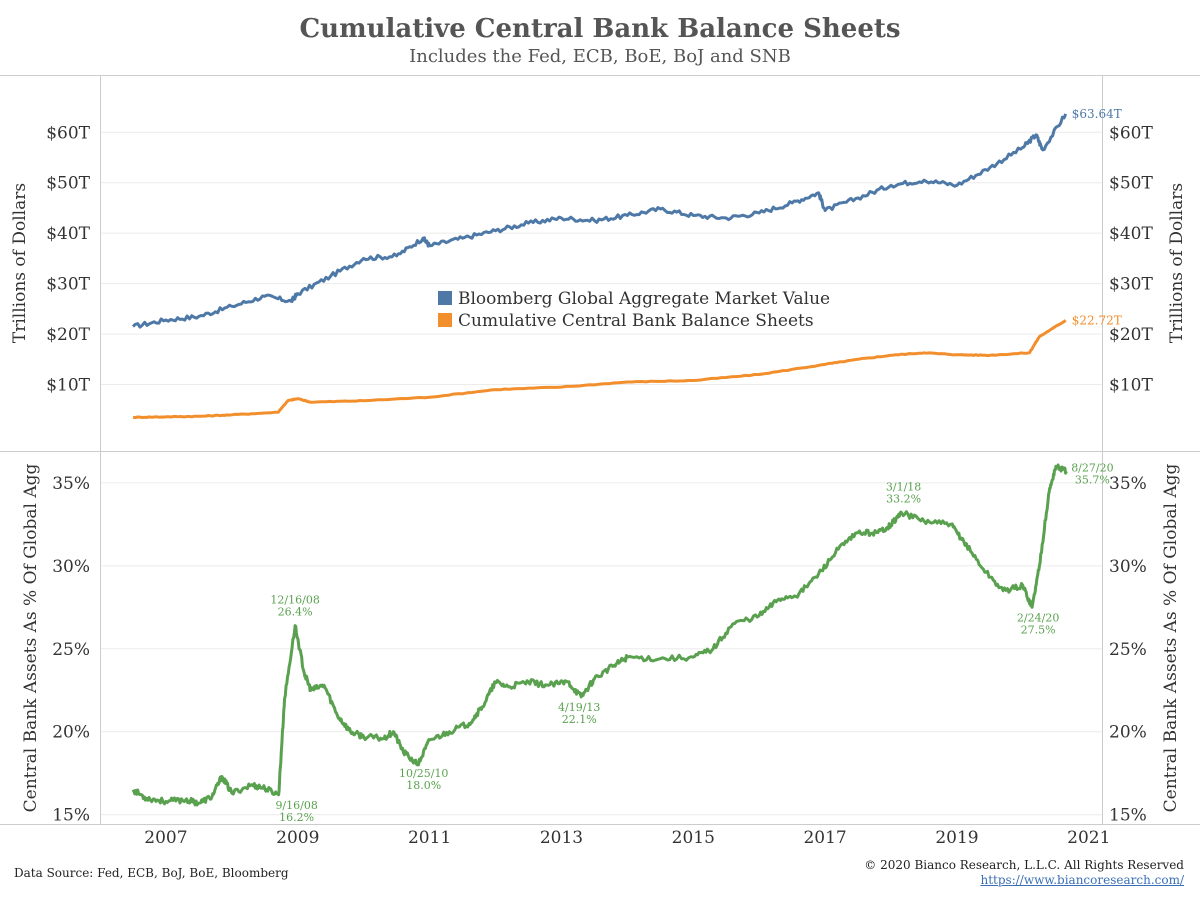 Image resolution: width=1200 pixels, height=900 pixels. Describe the element at coordinates (1128, 567) in the screenshot. I see `ytick-label-right: 30%` at that location.